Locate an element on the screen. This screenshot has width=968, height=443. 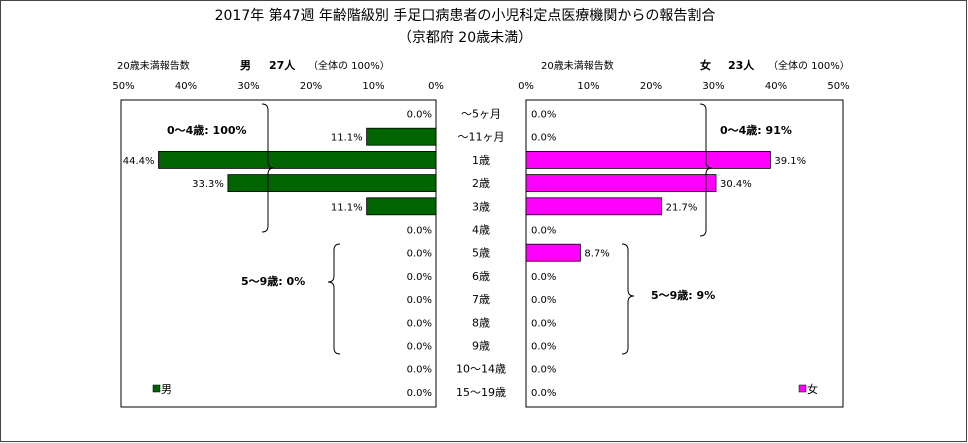
female-0-4-annotation: 0～4歳: 91% is located at coordinates (756, 130).